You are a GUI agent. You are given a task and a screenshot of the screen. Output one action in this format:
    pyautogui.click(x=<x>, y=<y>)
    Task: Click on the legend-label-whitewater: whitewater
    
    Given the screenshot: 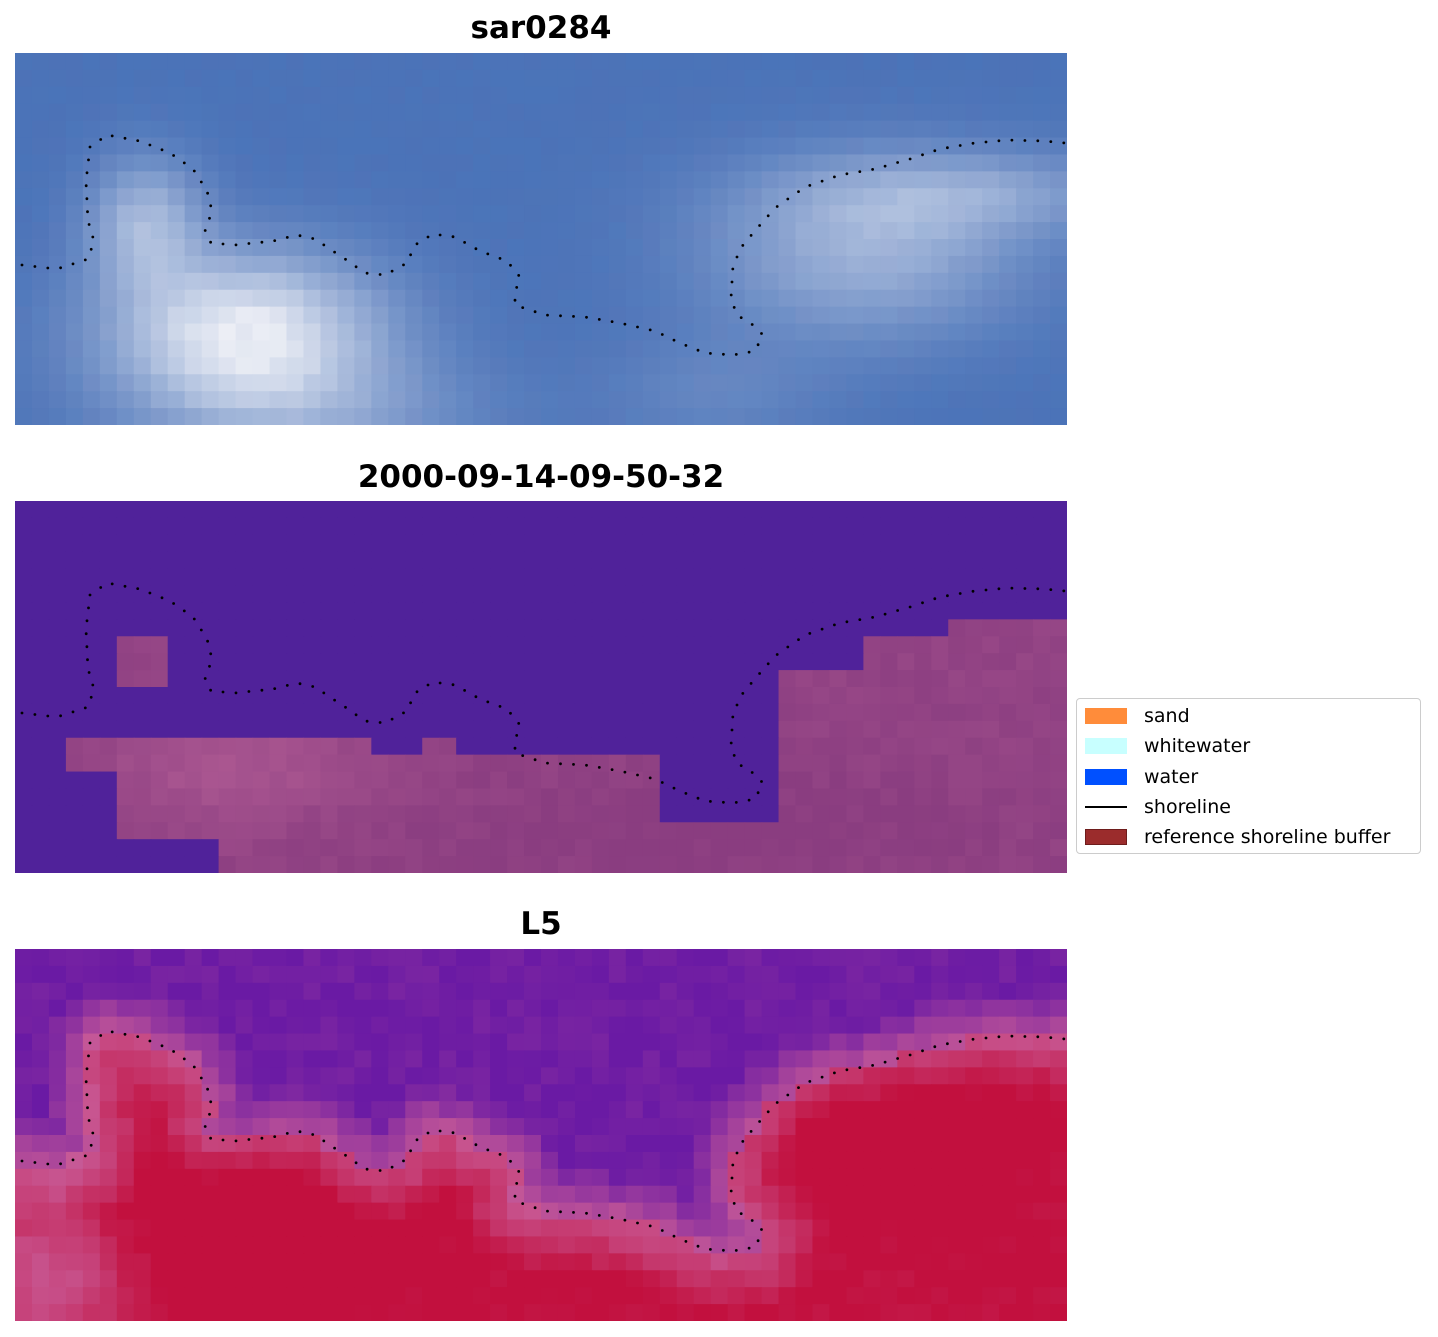 What is the action you would take?
    pyautogui.click(x=1197, y=746)
    